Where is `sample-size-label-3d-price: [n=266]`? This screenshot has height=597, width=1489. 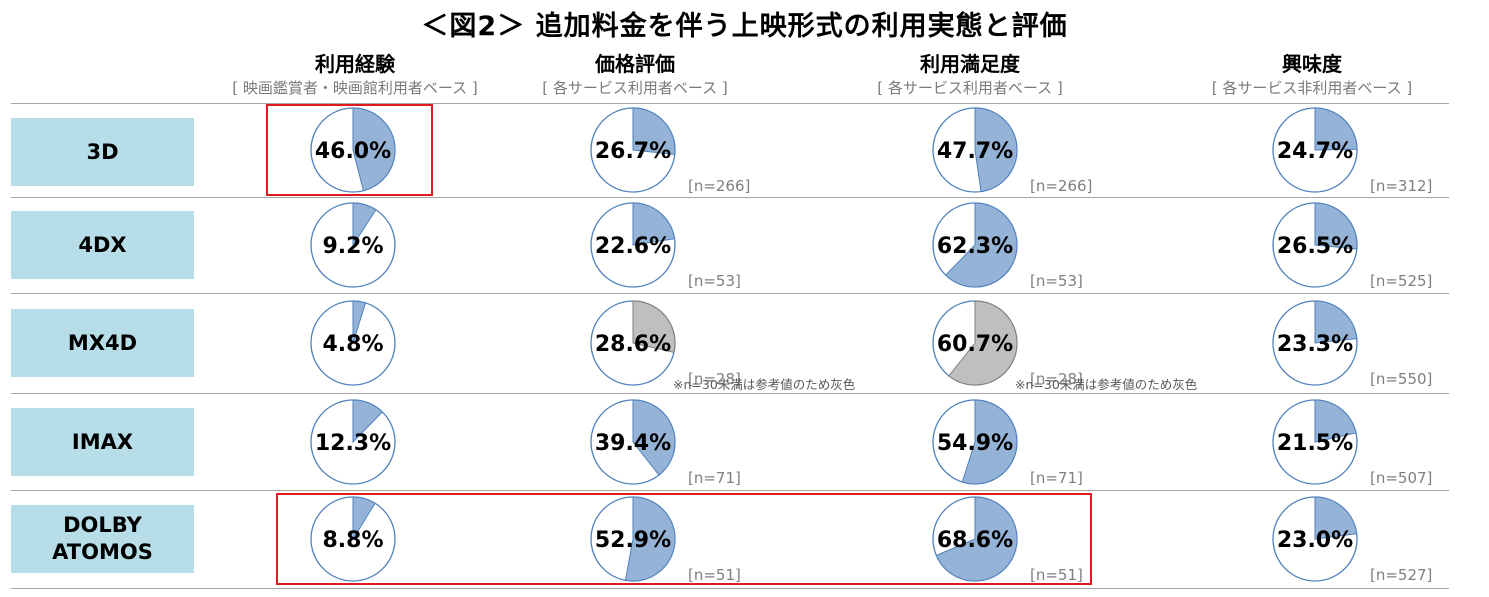 sample-size-label-3d-price: [n=266] is located at coordinates (719, 186).